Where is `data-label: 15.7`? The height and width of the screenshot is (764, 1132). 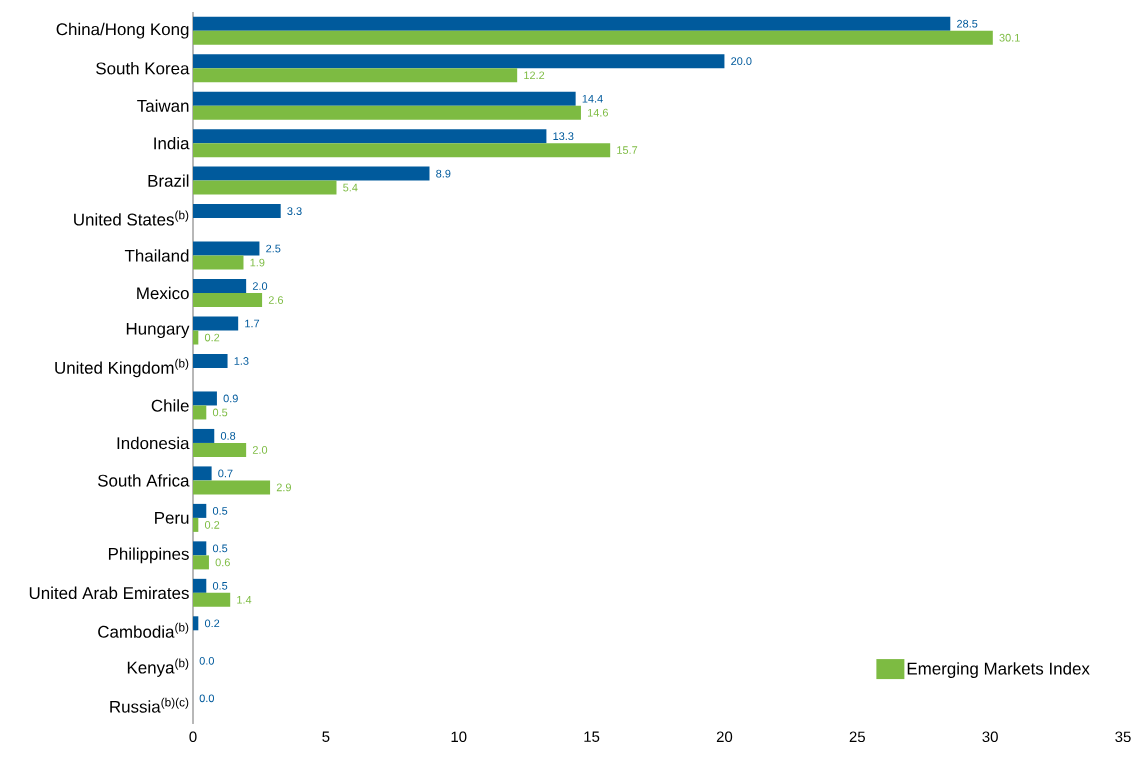 data-label: 15.7 is located at coordinates (627, 150).